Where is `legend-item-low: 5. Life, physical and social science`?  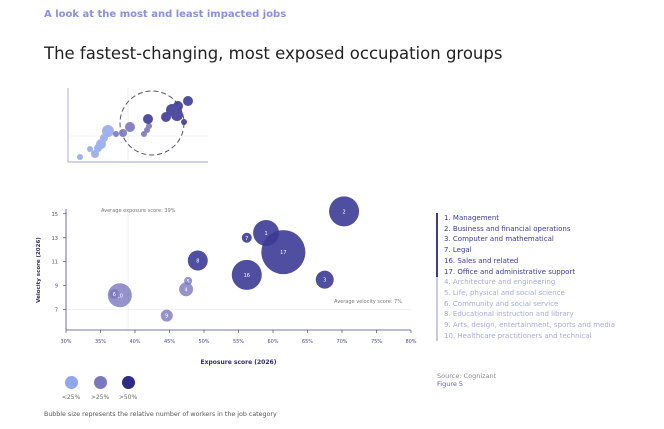 legend-item-low: 5. Life, physical and social science is located at coordinates (504, 292).